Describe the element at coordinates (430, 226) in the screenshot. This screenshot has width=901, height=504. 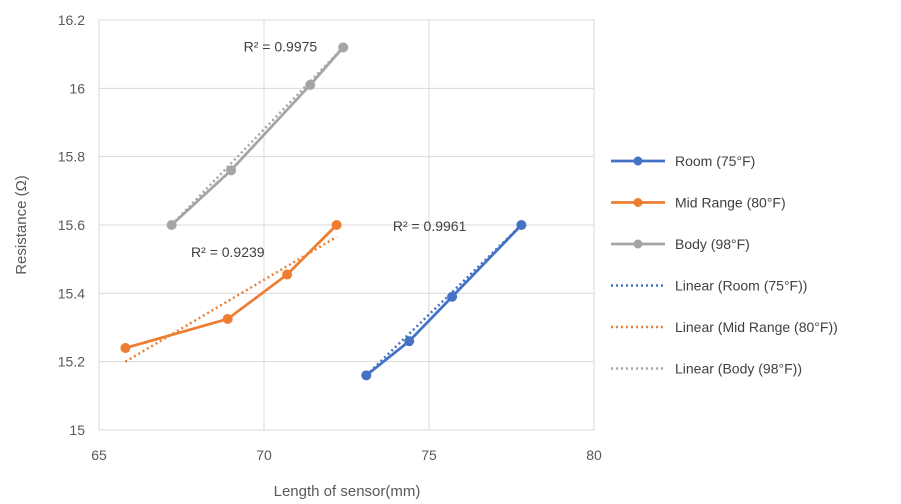
I see `r2-label-0: R² = 0.9961` at that location.